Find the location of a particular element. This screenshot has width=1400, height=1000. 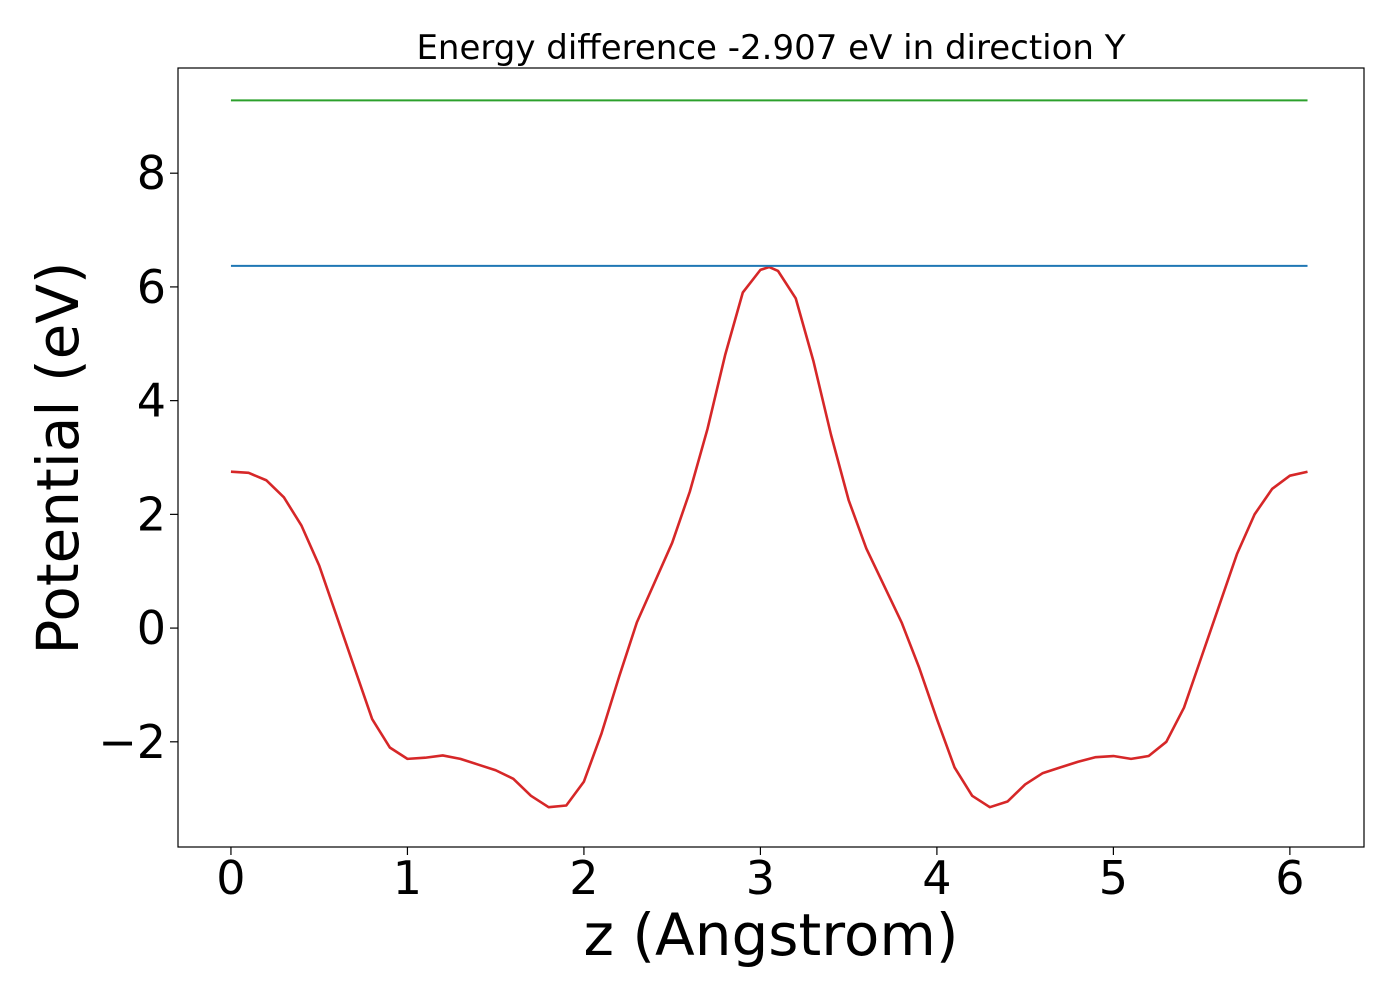

y-tick-label: 8 is located at coordinates (151, 173).